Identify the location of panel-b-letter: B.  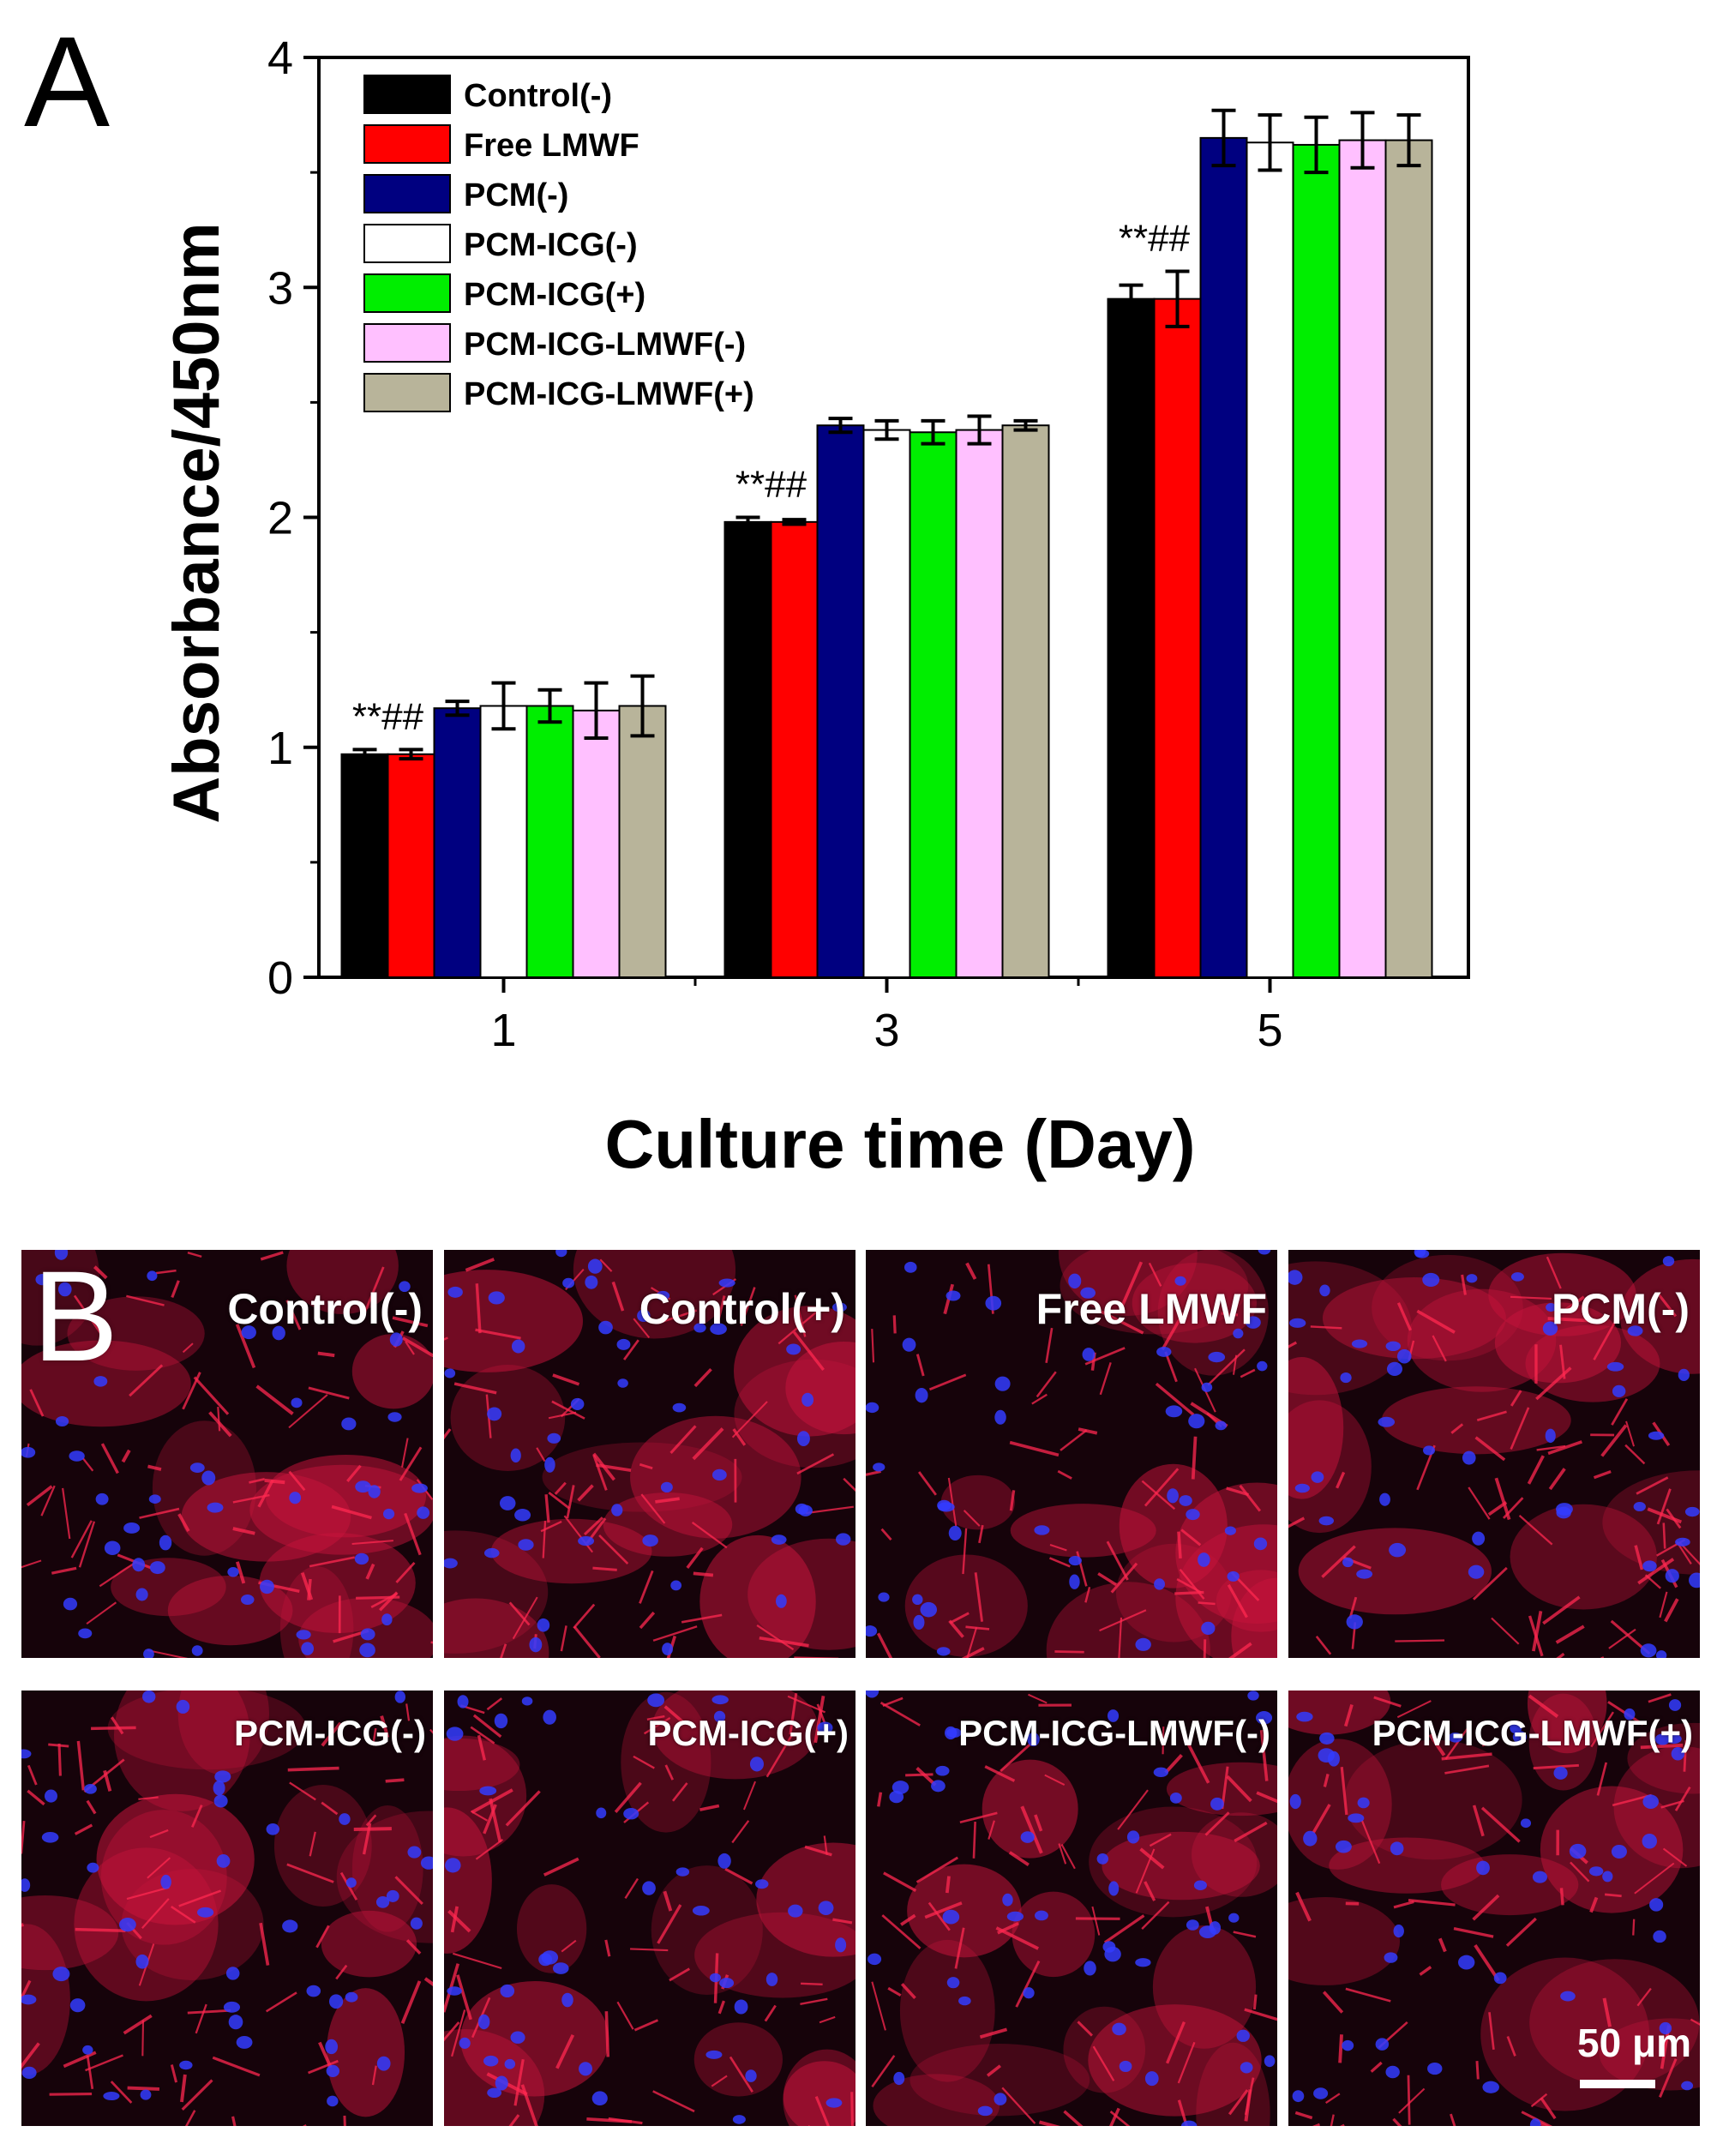
(76, 1316).